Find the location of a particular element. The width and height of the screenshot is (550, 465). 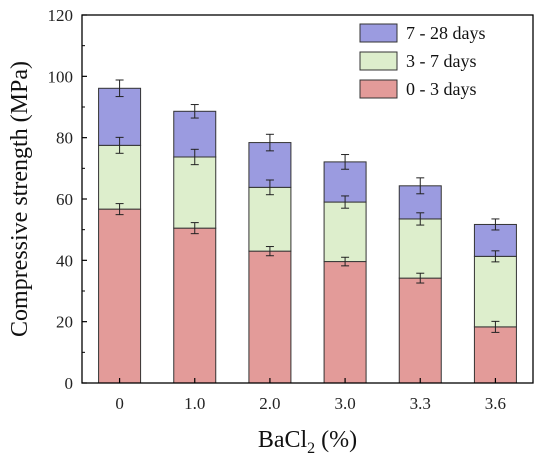

x-tick-label: 1.0 is located at coordinates (194, 403).